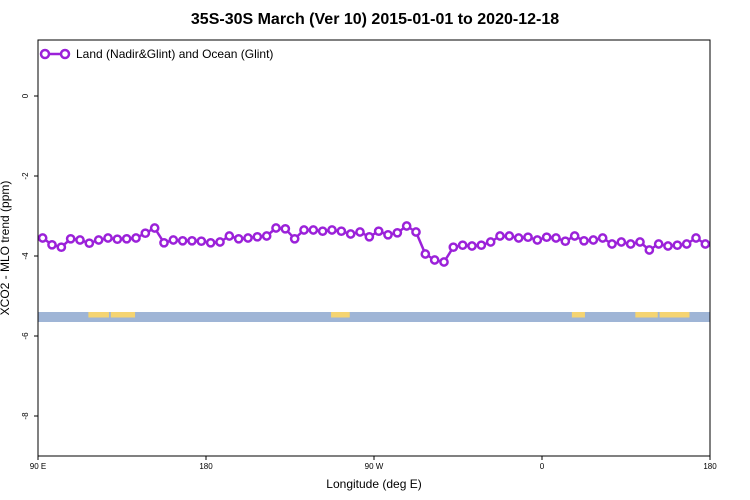 This screenshot has height=500, width=750. I want to click on x-tick-label: 90 E, so click(38, 466).